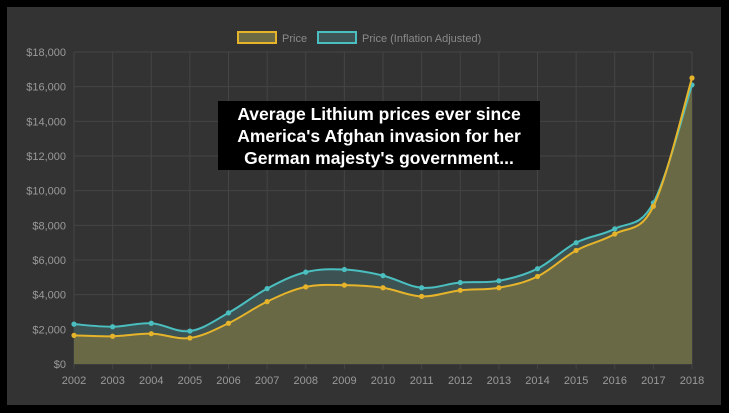 The height and width of the screenshot is (413, 729). What do you see at coordinates (49, 330) in the screenshot?
I see `y-tick-label: $2,000` at bounding box center [49, 330].